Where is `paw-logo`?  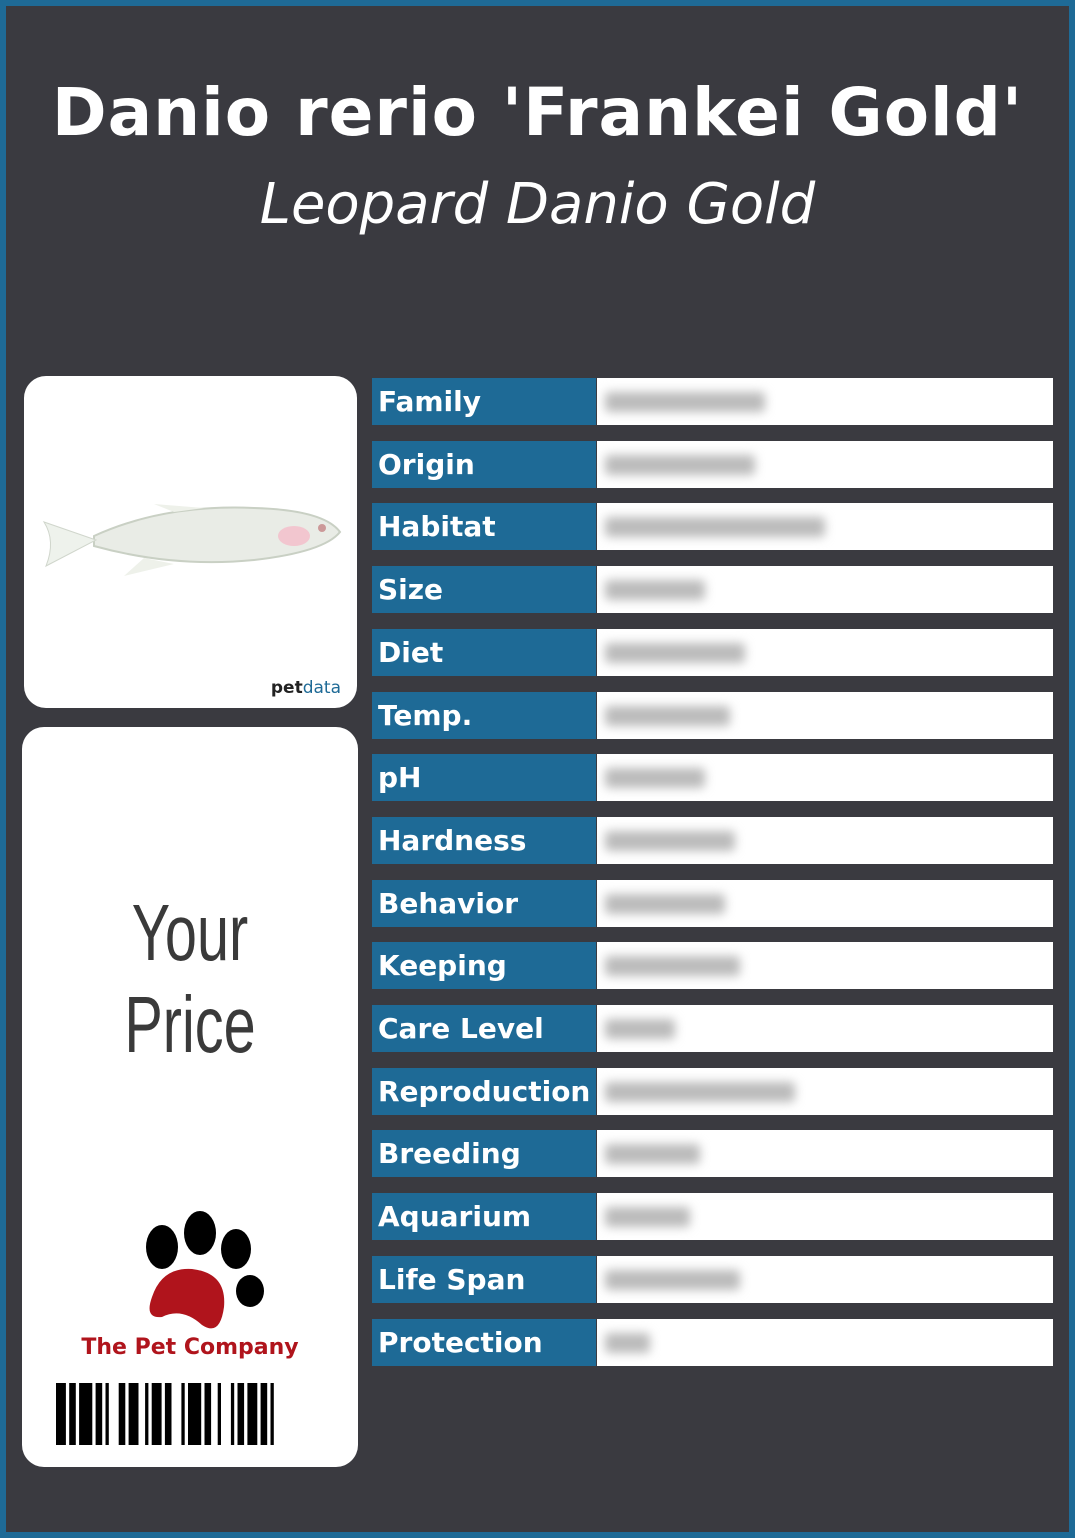 paw-logo is located at coordinates (205, 1270).